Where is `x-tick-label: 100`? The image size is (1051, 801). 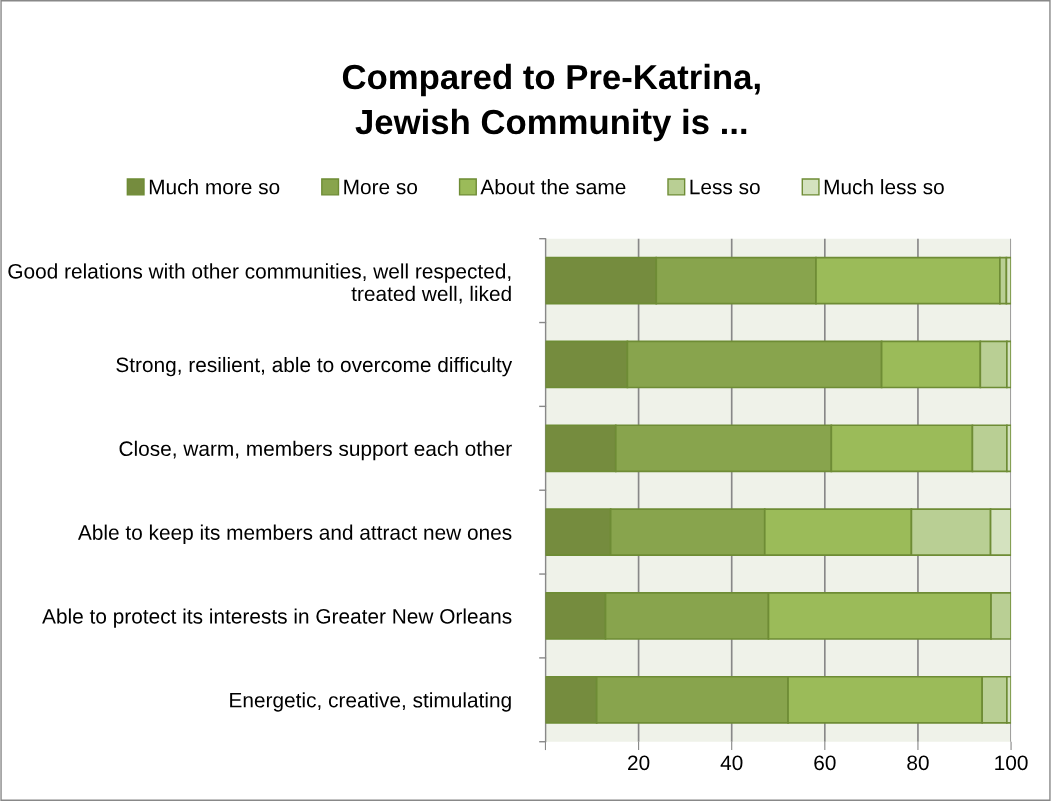 x-tick-label: 100 is located at coordinates (1011, 763).